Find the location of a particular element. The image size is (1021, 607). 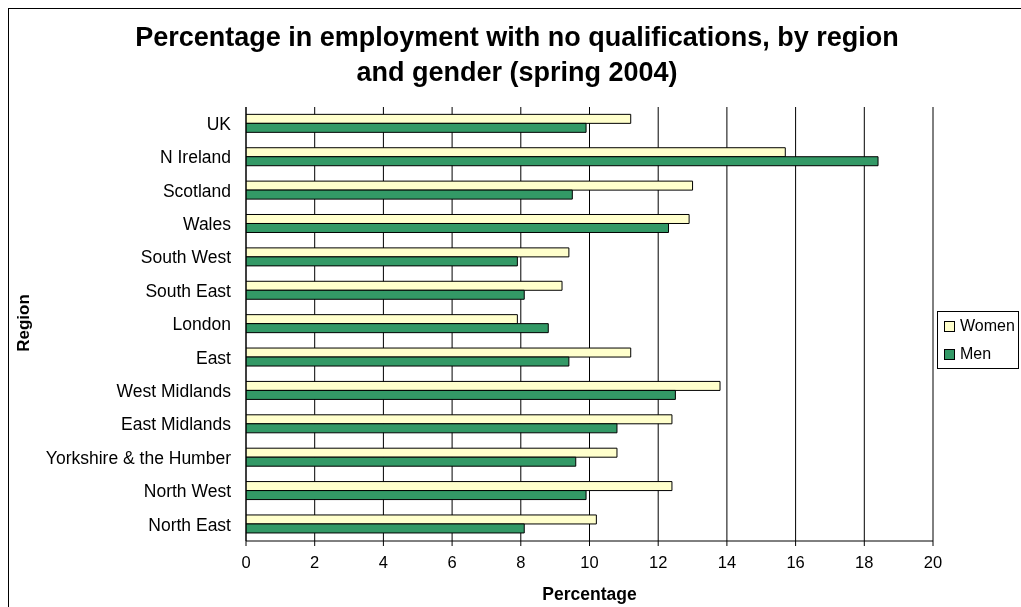

y-tick-label: South West is located at coordinates (186, 257).